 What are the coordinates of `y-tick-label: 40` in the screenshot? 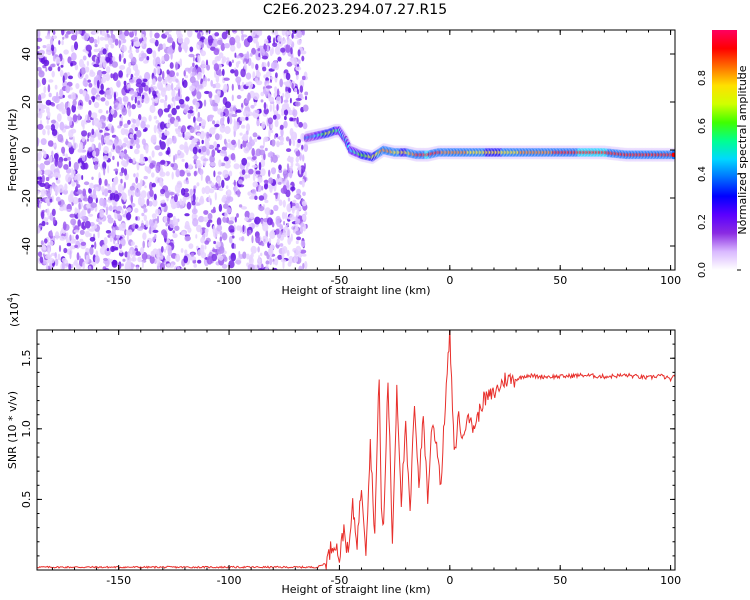 It's located at (26, 54).